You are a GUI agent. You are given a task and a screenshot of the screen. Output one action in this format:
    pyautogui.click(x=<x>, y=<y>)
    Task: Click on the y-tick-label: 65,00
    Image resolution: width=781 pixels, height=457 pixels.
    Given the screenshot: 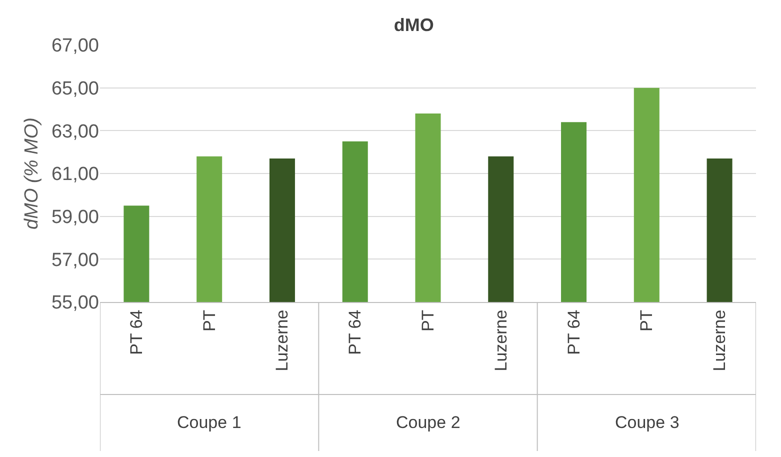 What is the action you would take?
    pyautogui.click(x=75, y=89)
    